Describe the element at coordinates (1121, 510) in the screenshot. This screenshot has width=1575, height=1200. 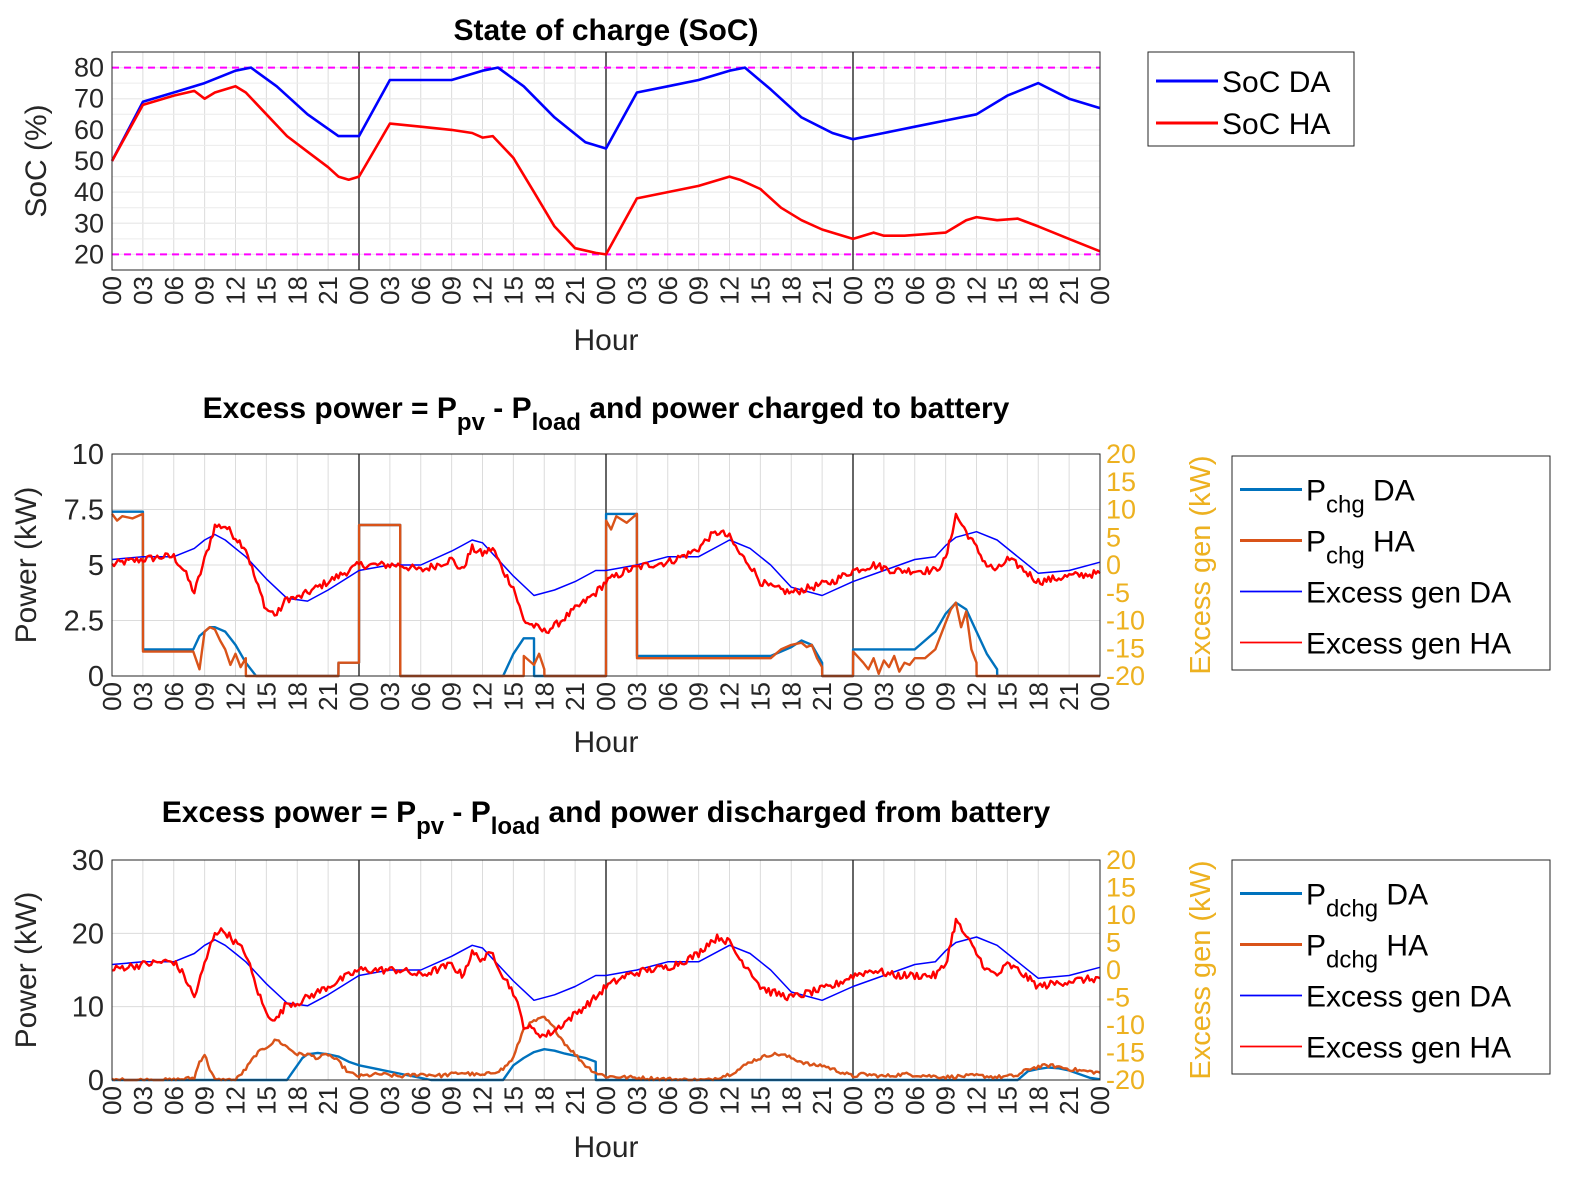
I see `y2-tick-label: 10` at that location.